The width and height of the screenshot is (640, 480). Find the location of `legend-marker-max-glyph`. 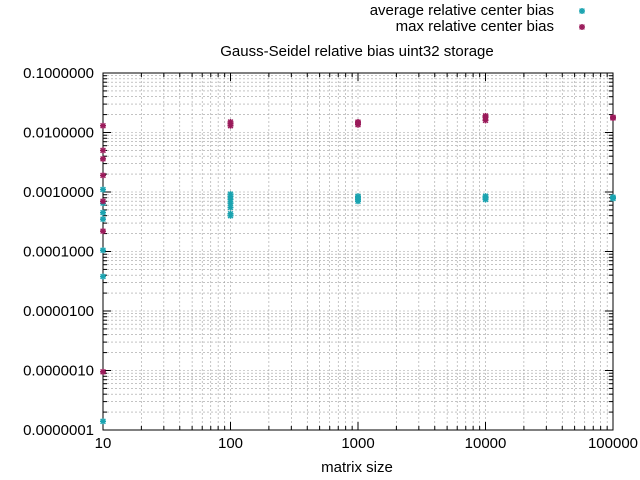

legend-marker-max-glyph is located at coordinates (582, 27).